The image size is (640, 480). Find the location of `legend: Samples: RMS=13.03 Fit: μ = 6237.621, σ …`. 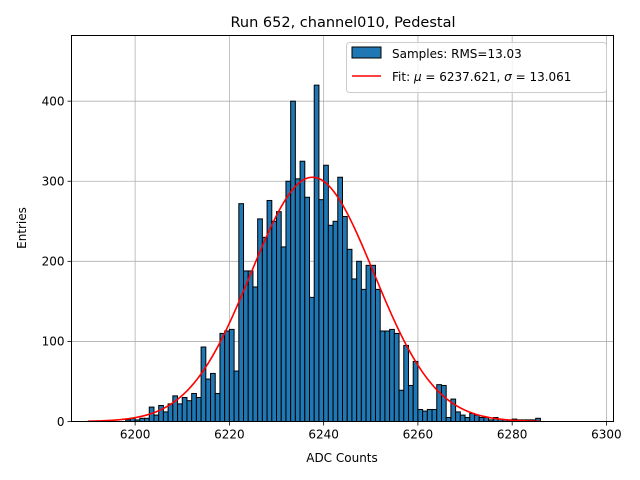

legend: Samples: RMS=13.03 Fit: μ = 6237.621, σ … is located at coordinates (476, 67).